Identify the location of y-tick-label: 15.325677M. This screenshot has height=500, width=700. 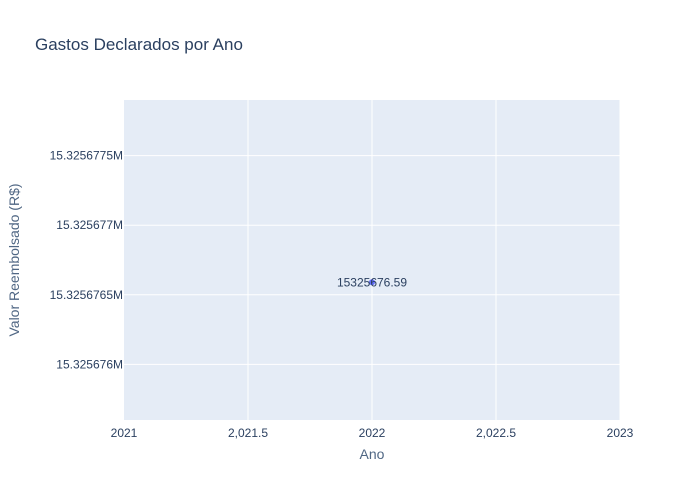
(89, 225).